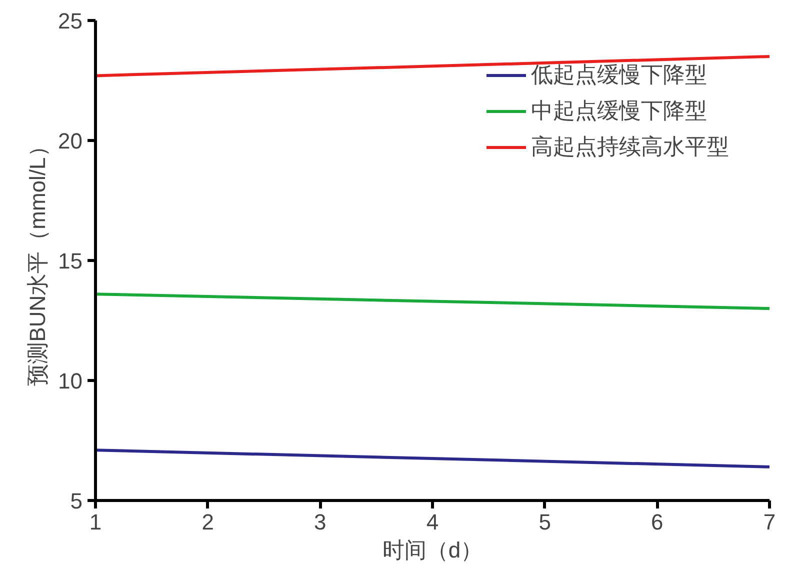 The width and height of the screenshot is (789, 570). What do you see at coordinates (70, 381) in the screenshot?
I see `y-tick-label: 10` at bounding box center [70, 381].